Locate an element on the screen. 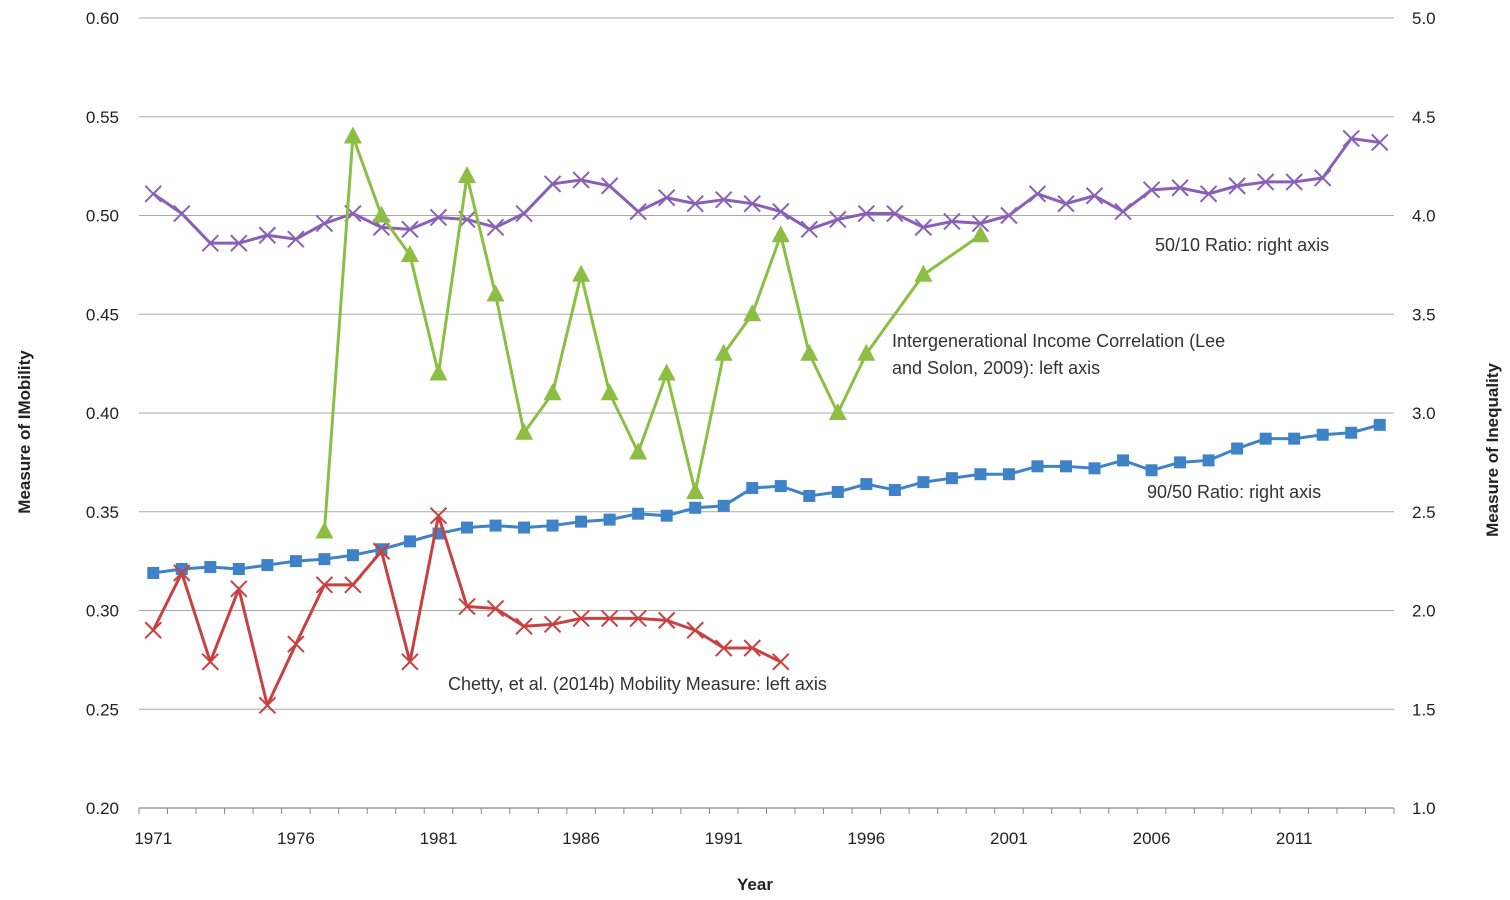 This screenshot has width=1510, height=900. y-tick-label-right: 4.0 is located at coordinates (1424, 216).